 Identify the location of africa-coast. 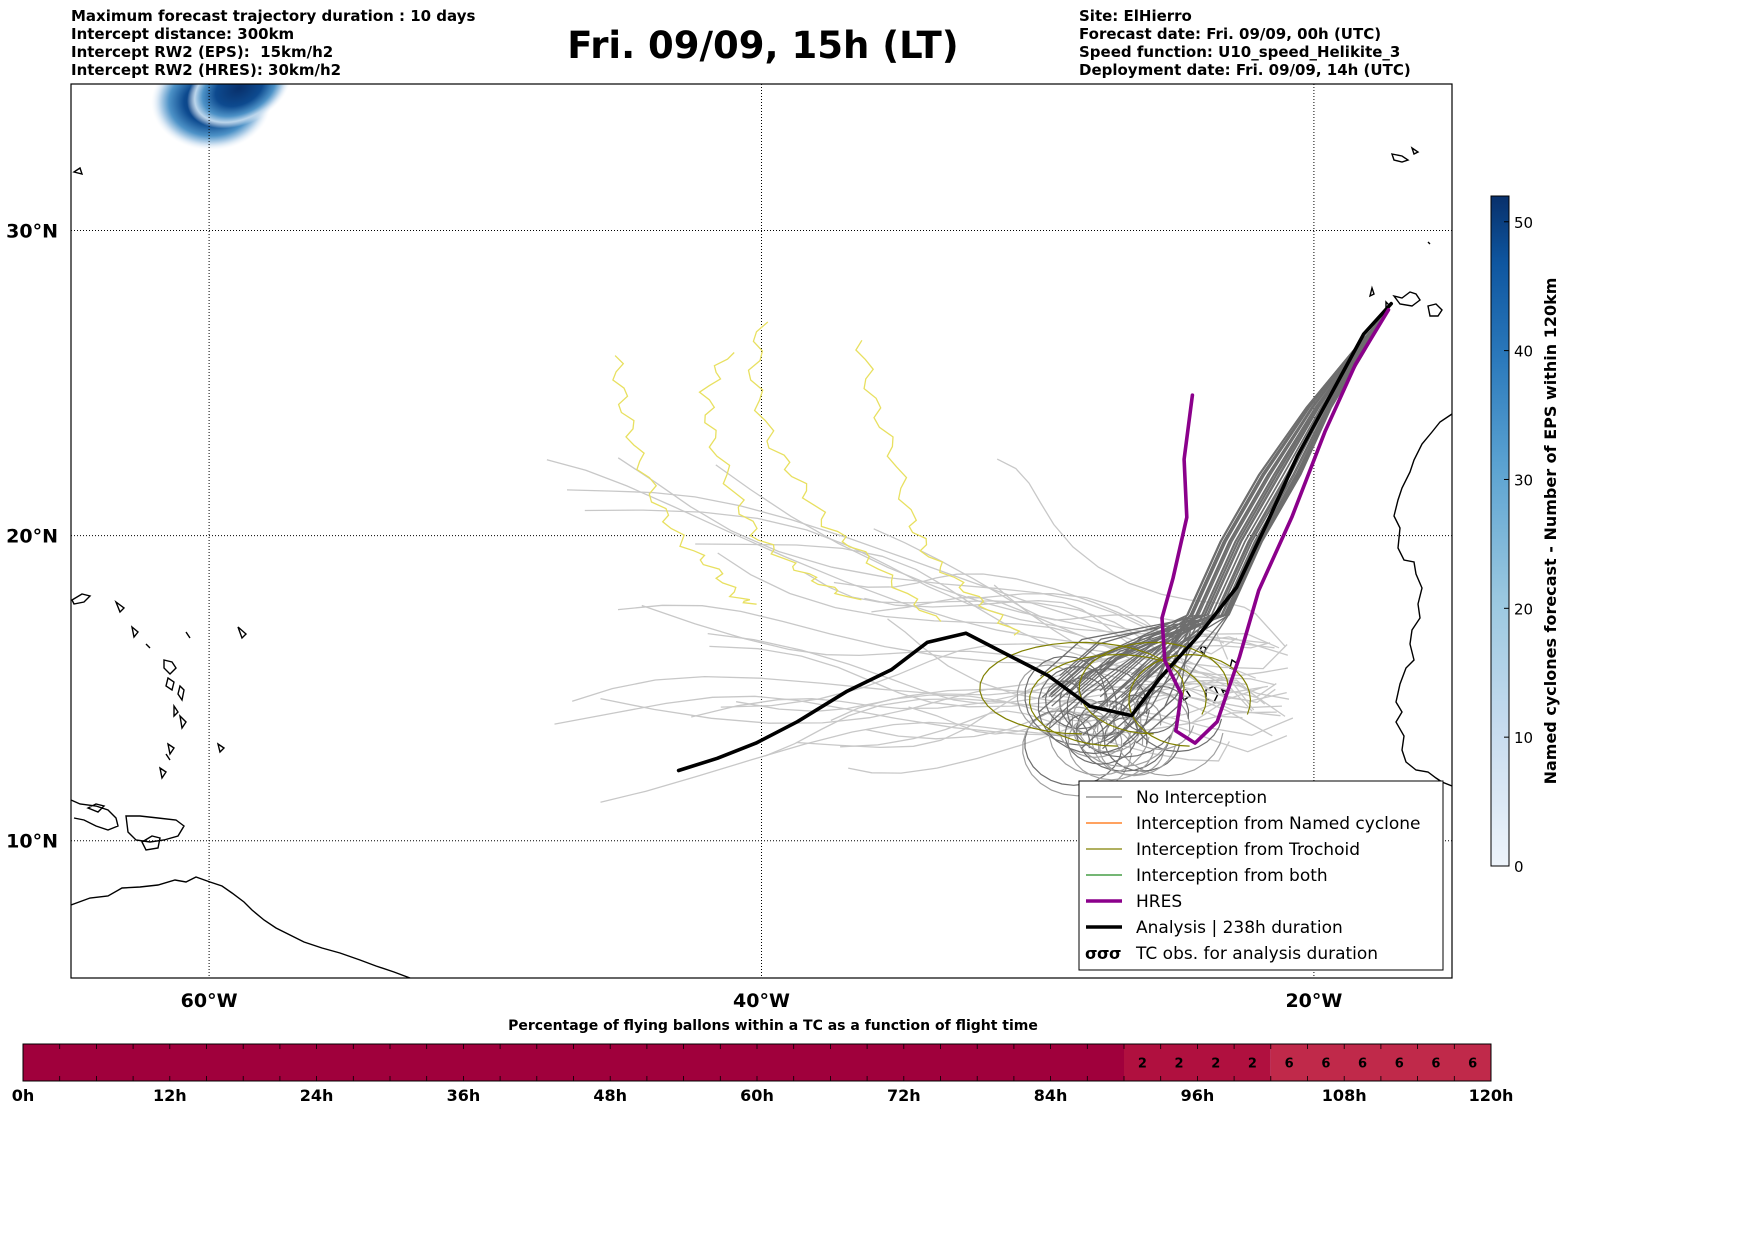
(1422, 600).